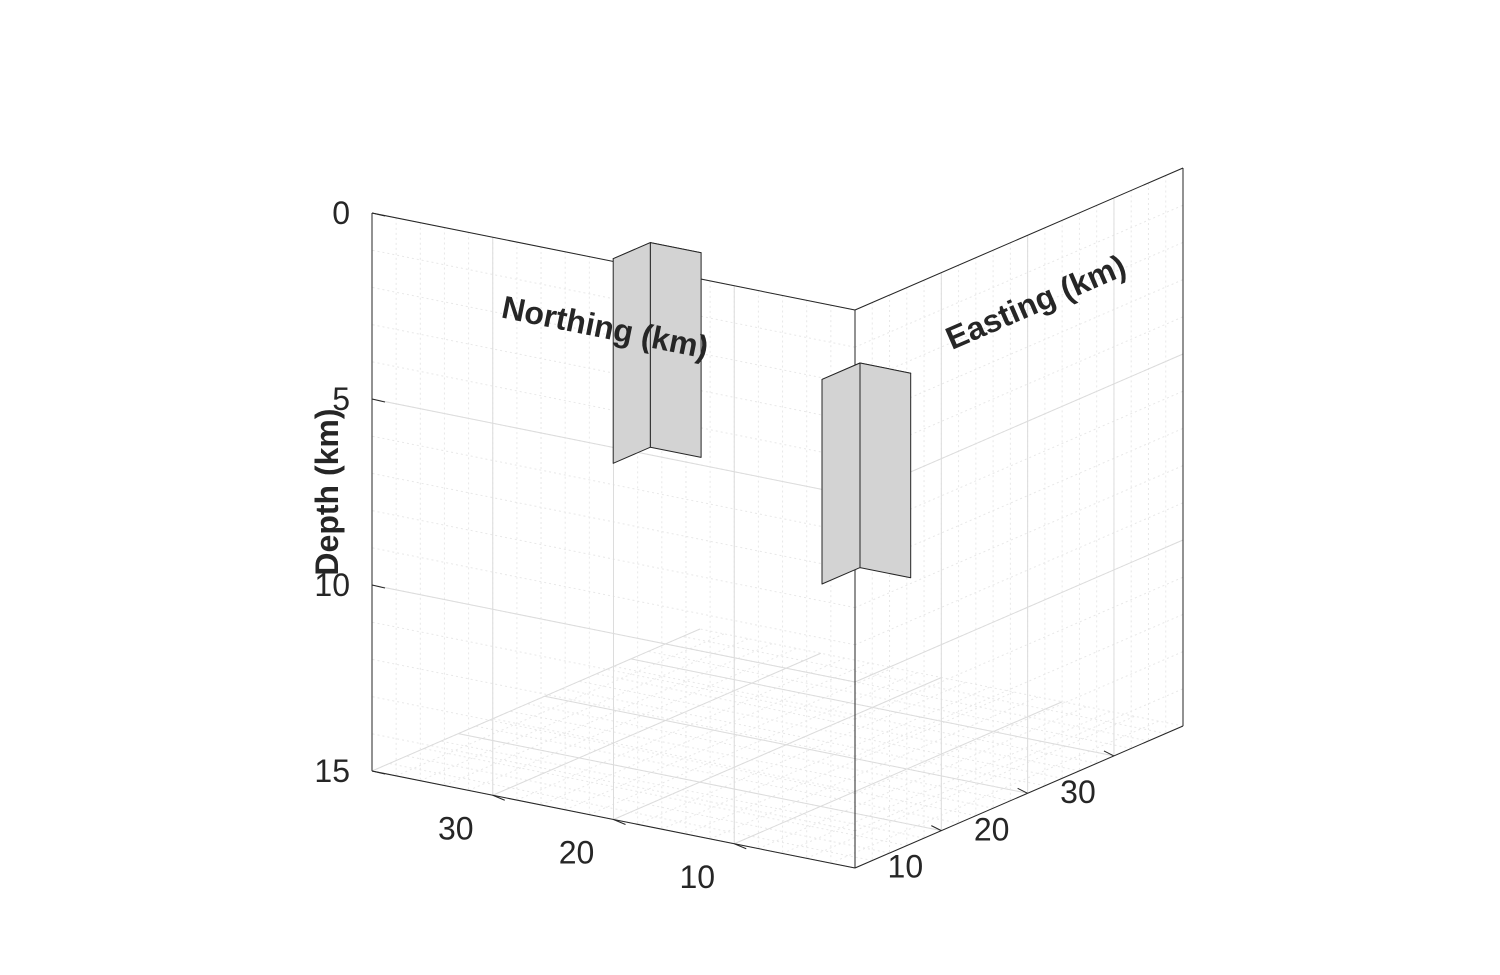 The width and height of the screenshot is (1500, 975). What do you see at coordinates (992, 829) in the screenshot?
I see `x-tick-label: 20` at bounding box center [992, 829].